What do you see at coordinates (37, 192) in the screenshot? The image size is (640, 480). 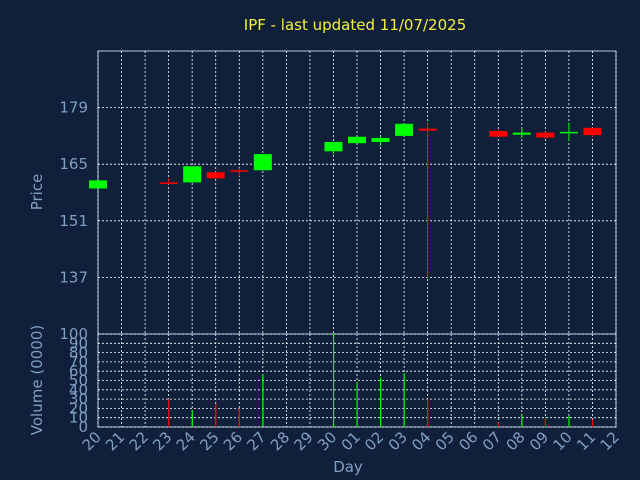 I see `price-axis-label: Price` at bounding box center [37, 192].